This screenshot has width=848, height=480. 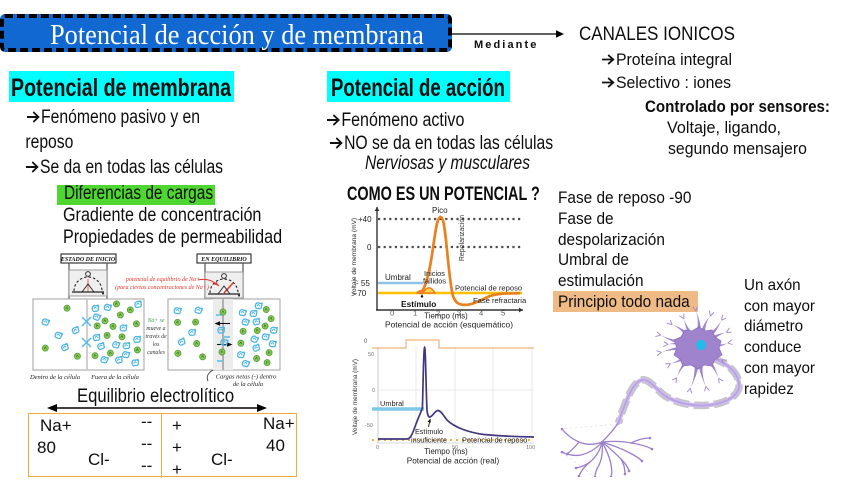 What do you see at coordinates (369, 426) in the screenshot?
I see `svg-text: -50` at bounding box center [369, 426].